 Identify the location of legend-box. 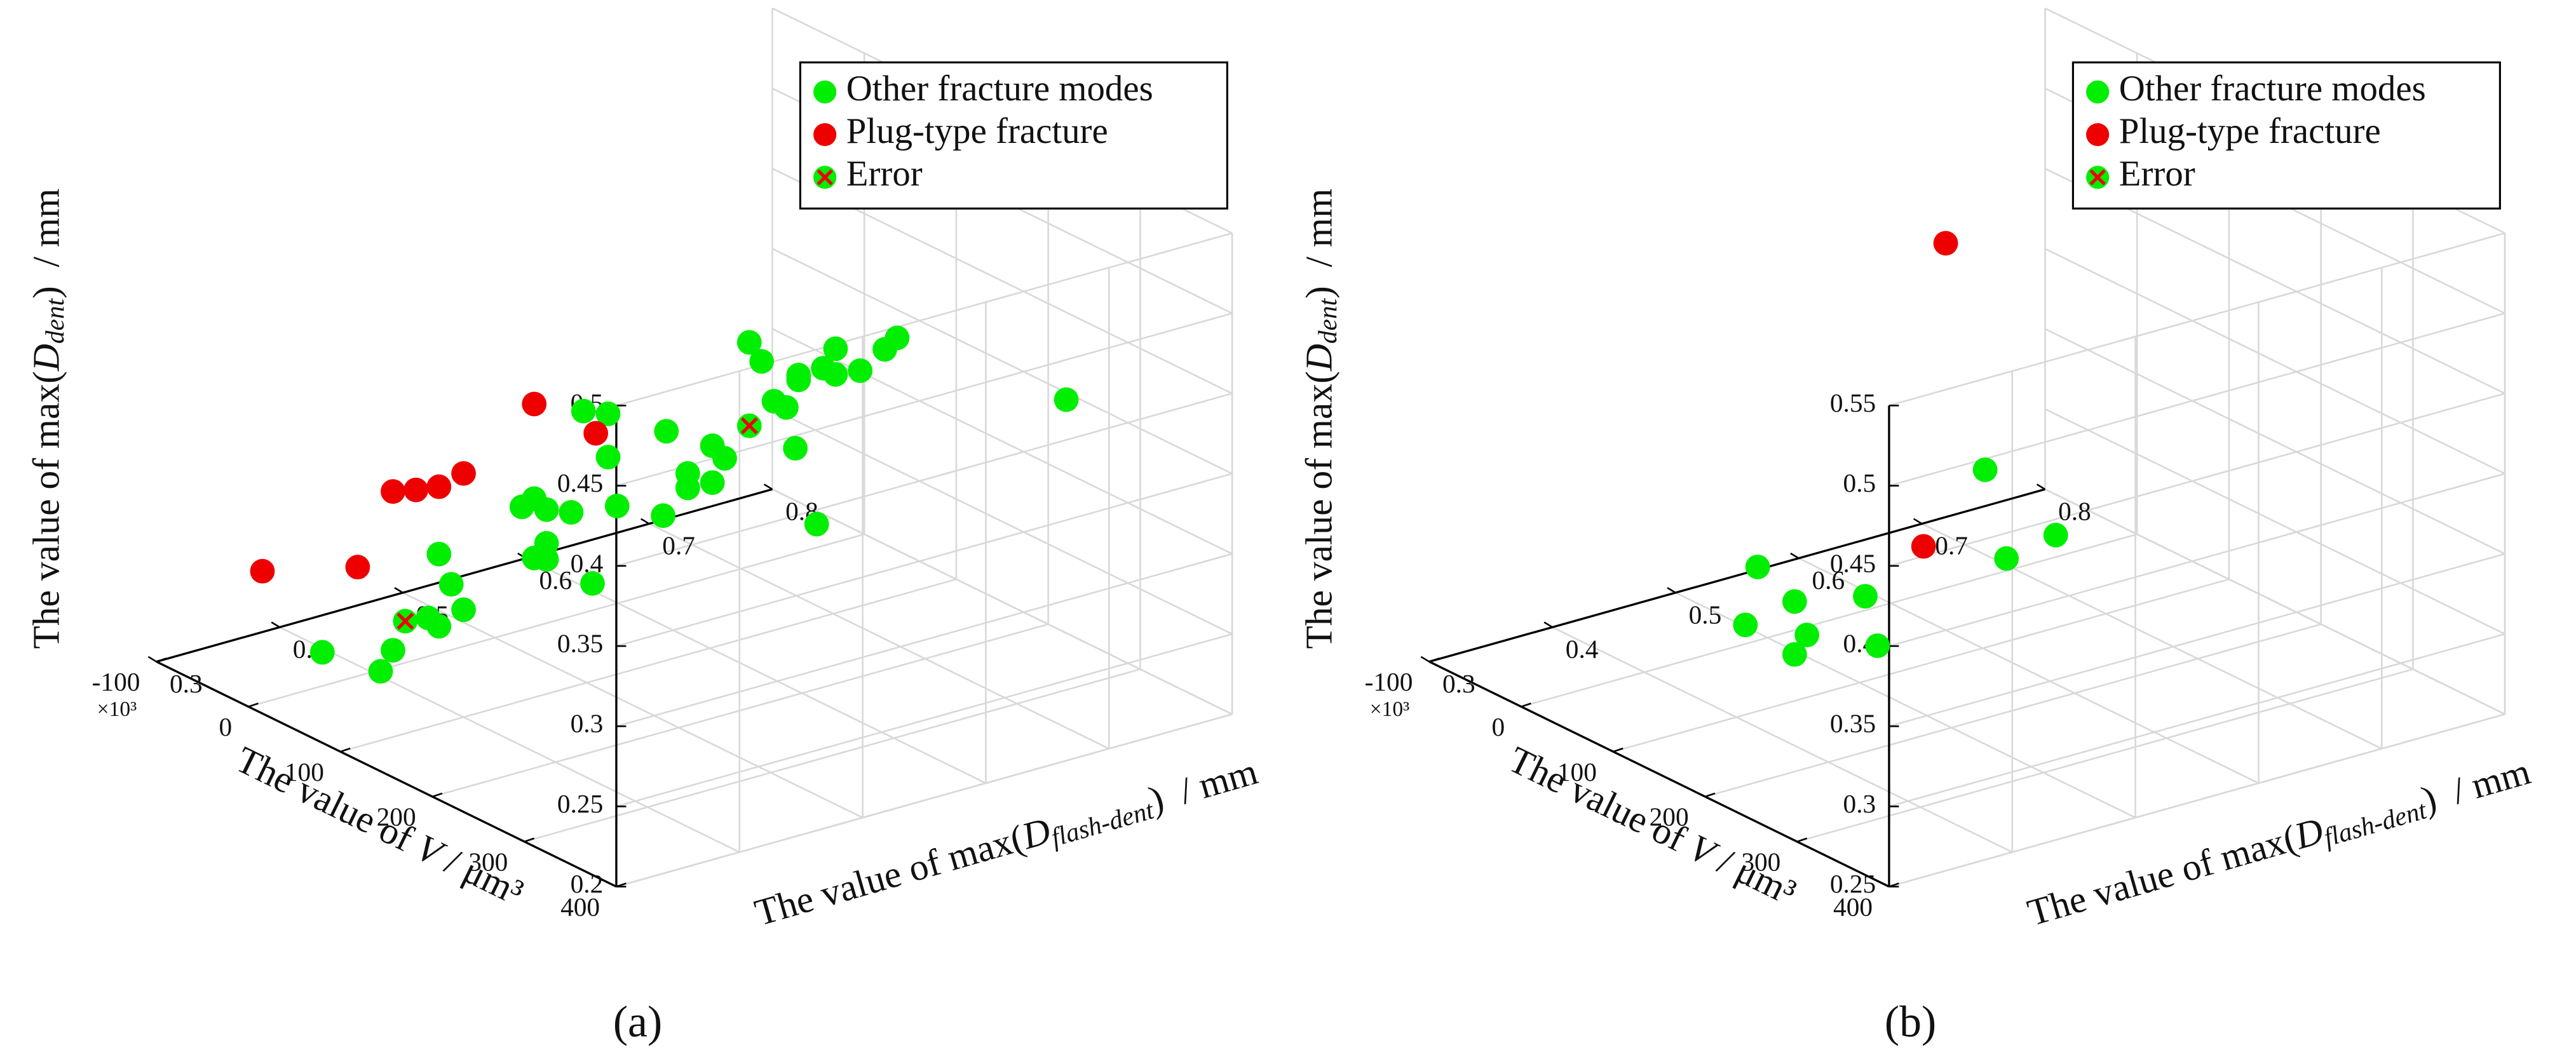
(2286, 135).